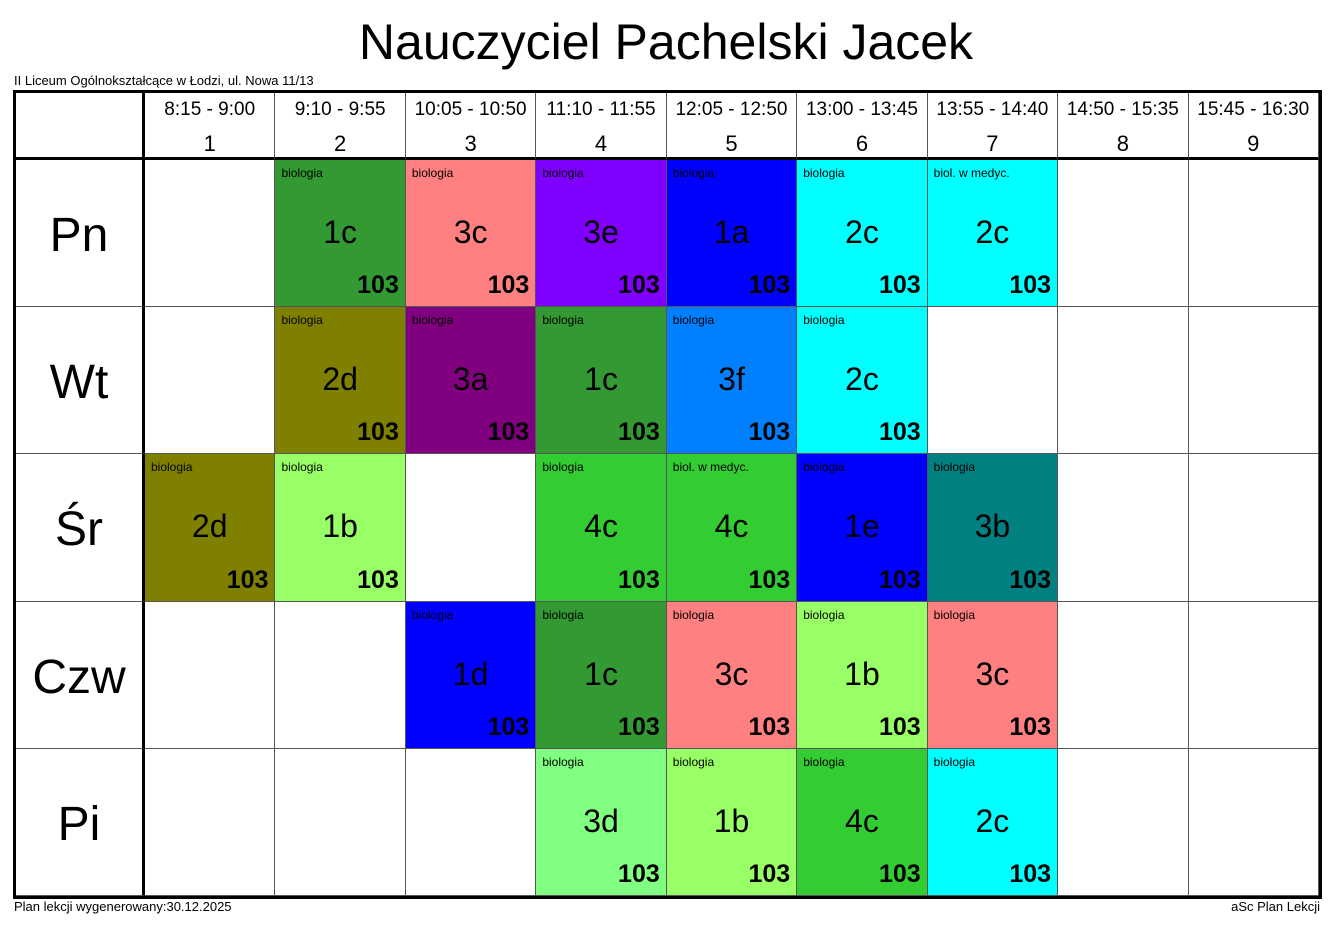  What do you see at coordinates (1123, 126) in the screenshot?
I see `period-header: 14:50 - 15:35 8` at bounding box center [1123, 126].